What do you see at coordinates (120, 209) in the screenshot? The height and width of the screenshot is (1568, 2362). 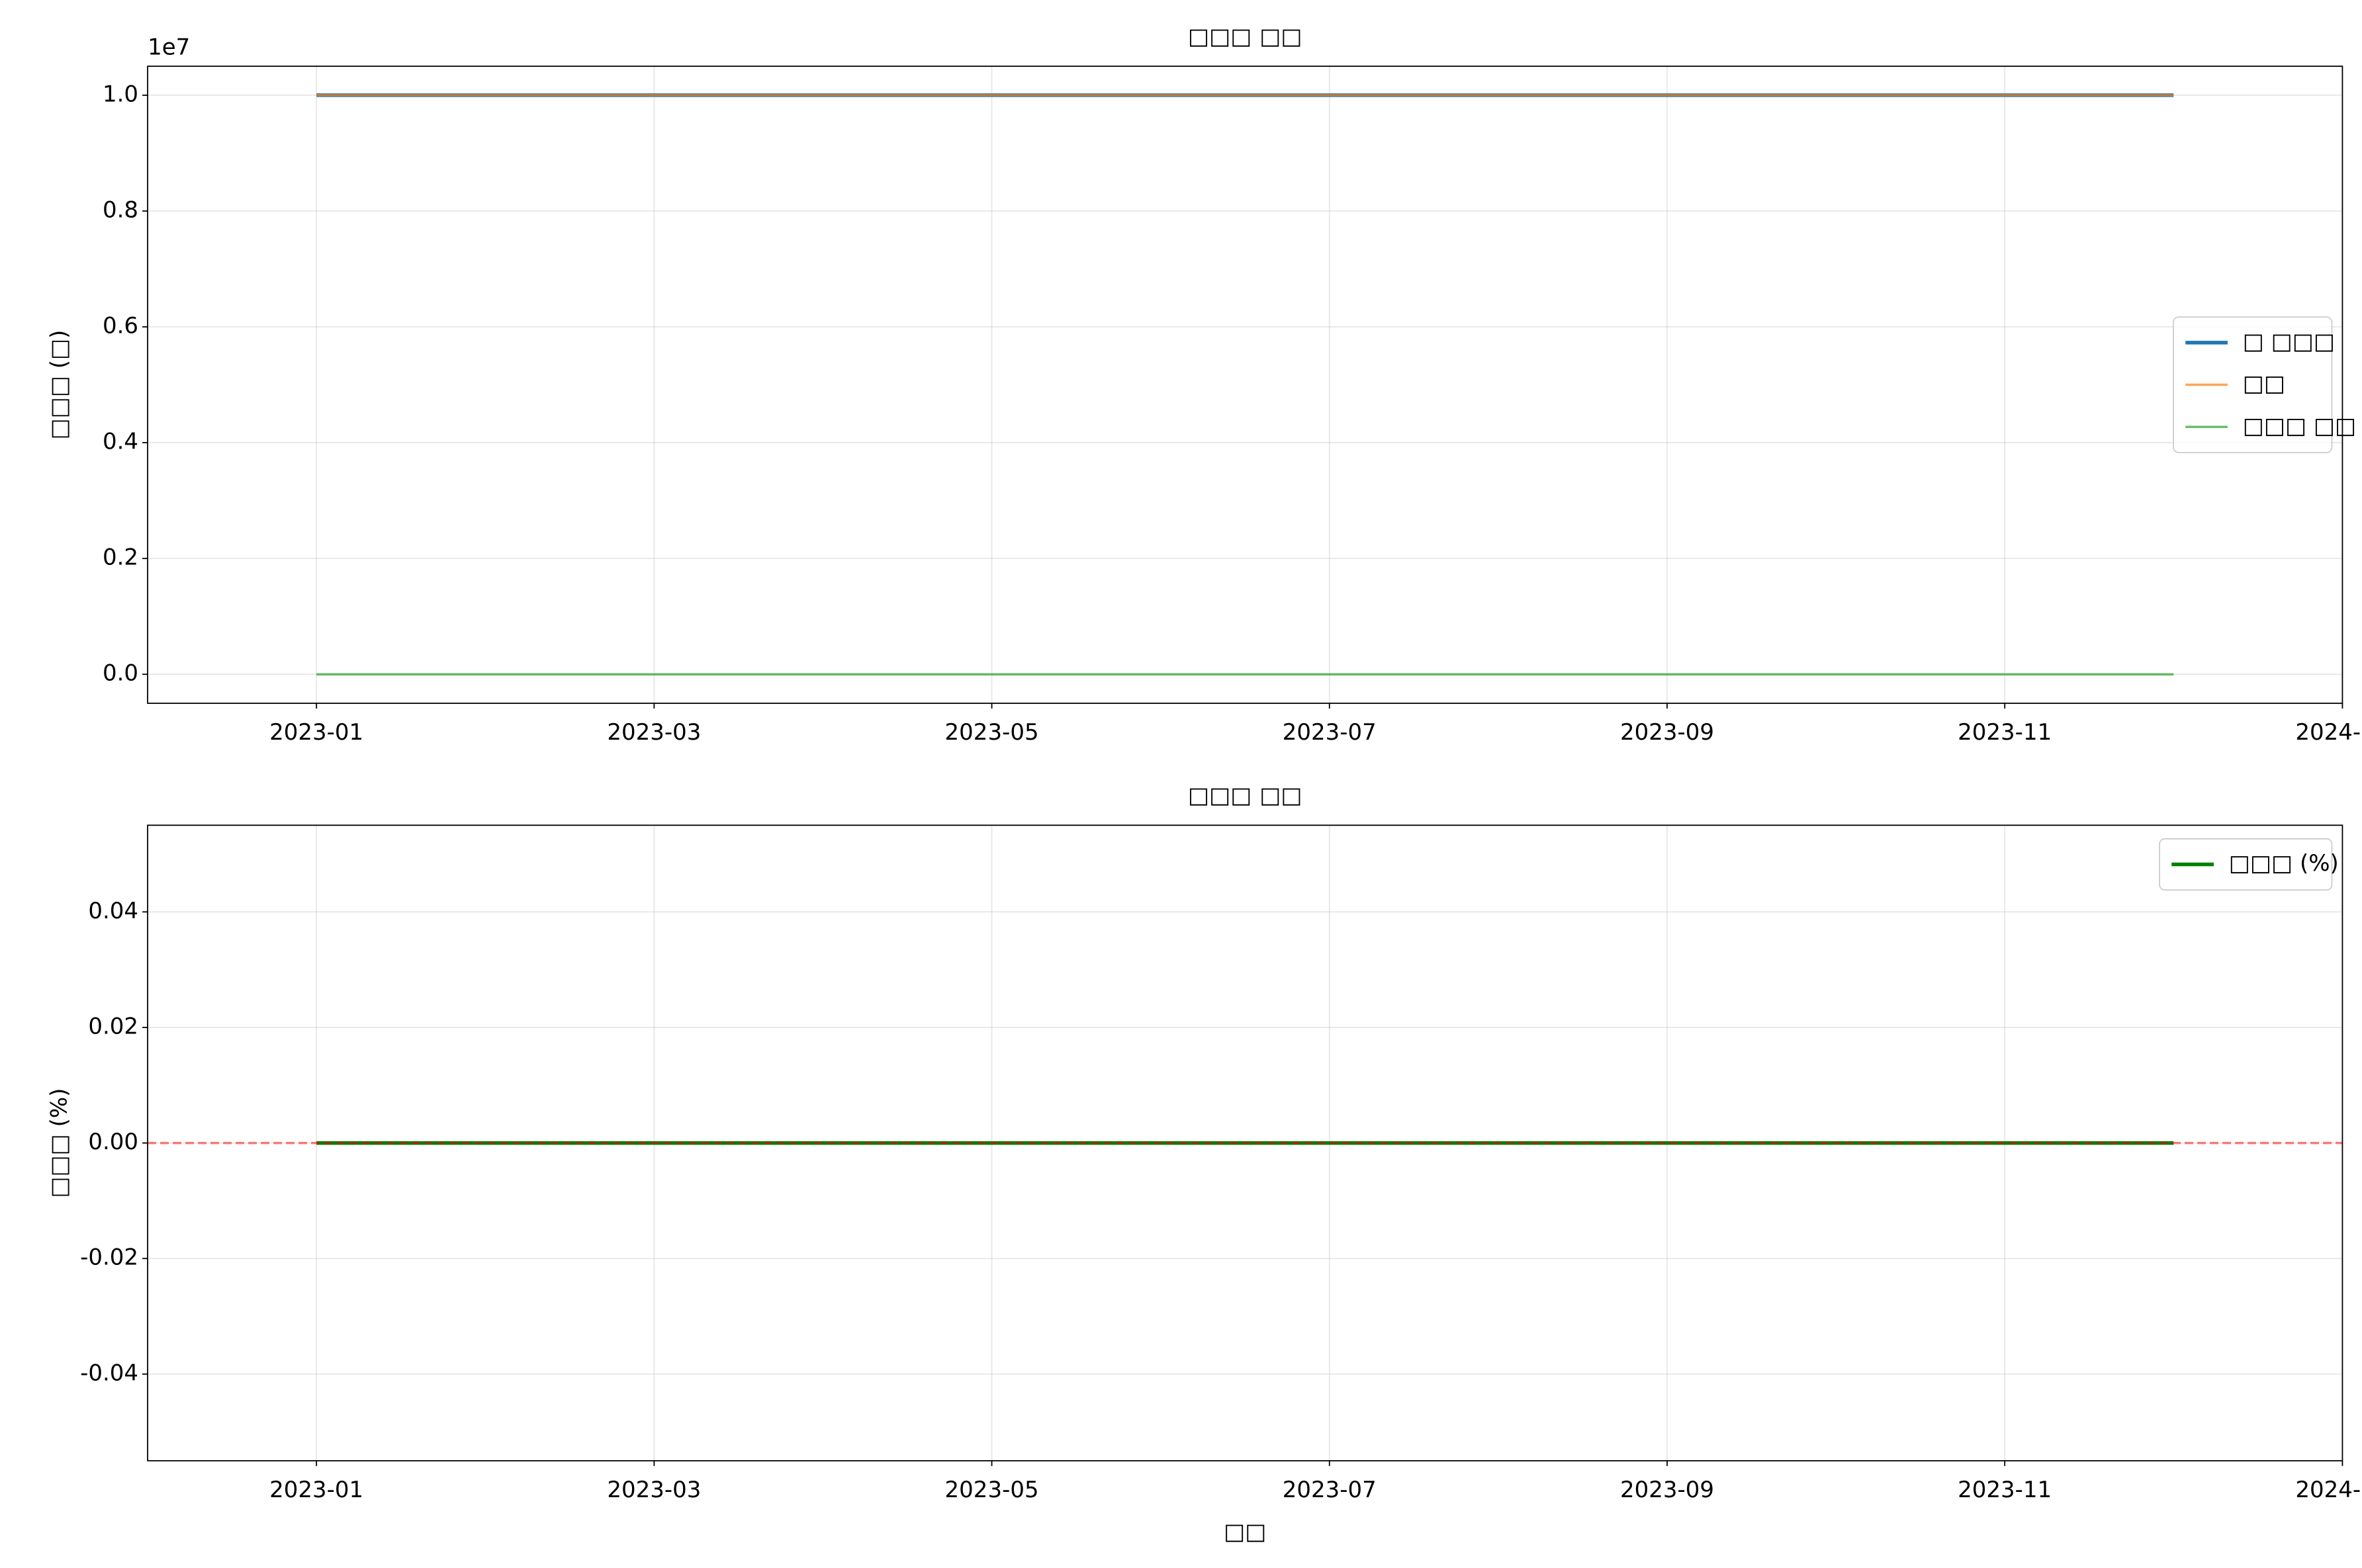 I see `y-tick-label: 0.8` at bounding box center [120, 209].